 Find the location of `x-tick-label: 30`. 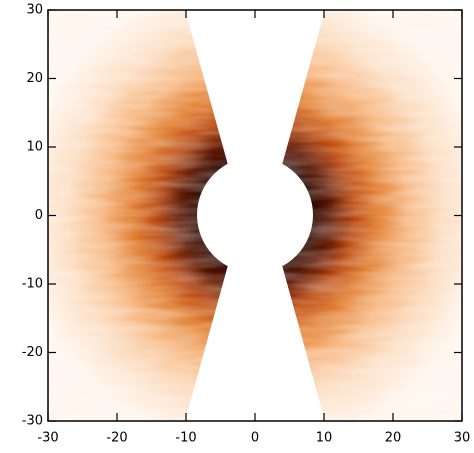

x-tick-label: 30 is located at coordinates (462, 438).